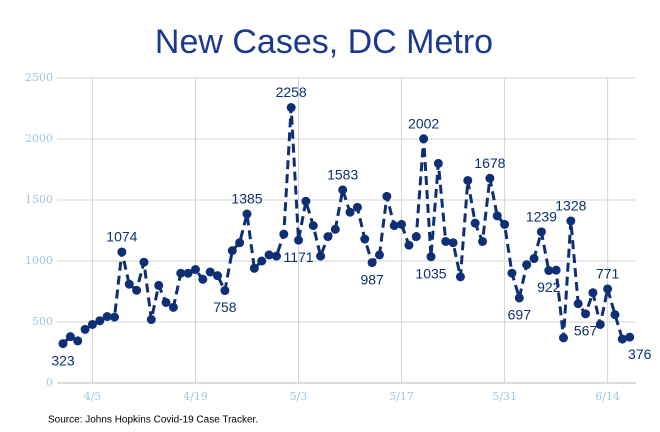  What do you see at coordinates (39, 260) in the screenshot?
I see `y-tick-label: 1000` at bounding box center [39, 260].